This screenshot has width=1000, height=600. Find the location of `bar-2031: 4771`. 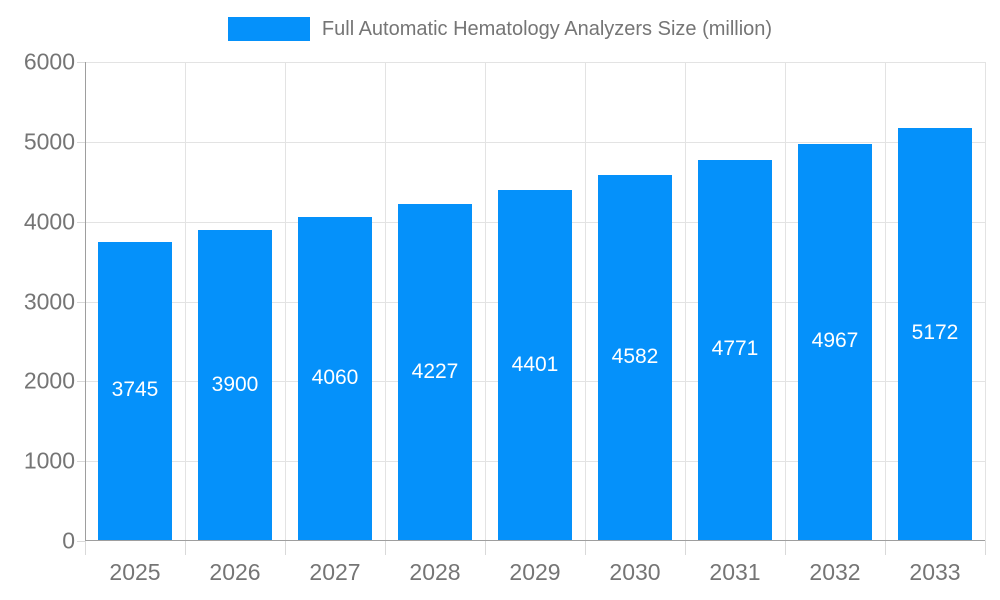

bar-2031: 4771 is located at coordinates (735, 350).